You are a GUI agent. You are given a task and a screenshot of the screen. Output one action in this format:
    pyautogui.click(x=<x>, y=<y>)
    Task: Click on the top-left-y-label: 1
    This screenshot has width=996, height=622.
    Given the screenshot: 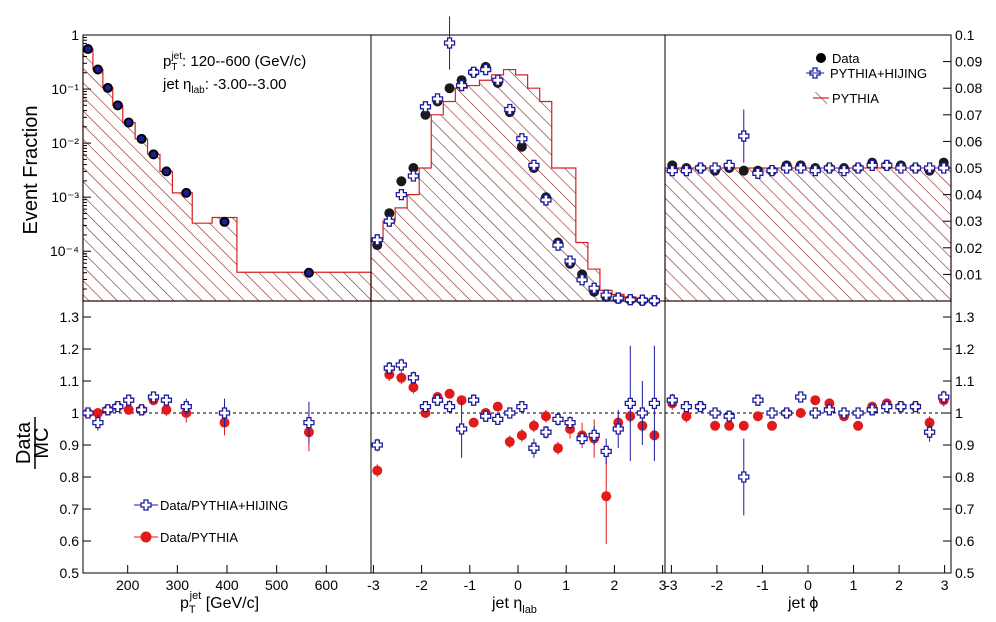 What is the action you would take?
    pyautogui.click(x=75, y=35)
    